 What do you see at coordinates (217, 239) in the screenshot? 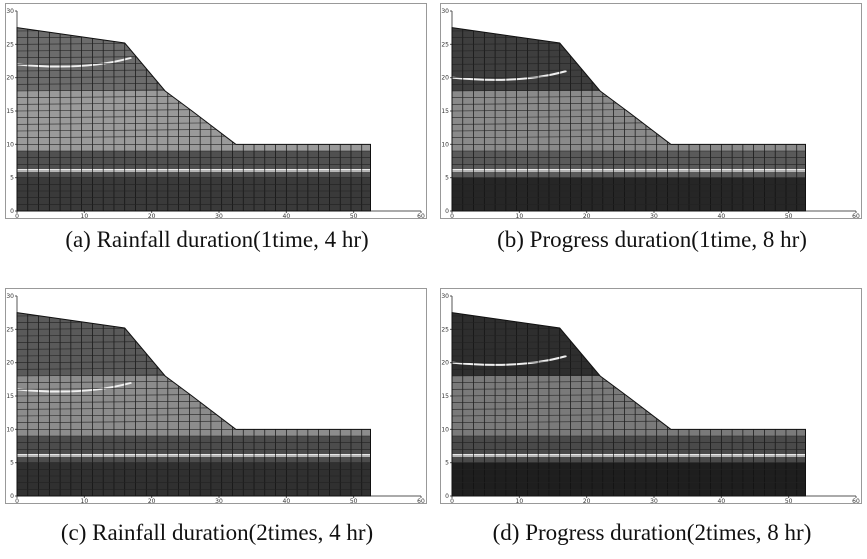
I see `caption: (a) Rainfall duration(1time, 4 hr)` at bounding box center [217, 239].